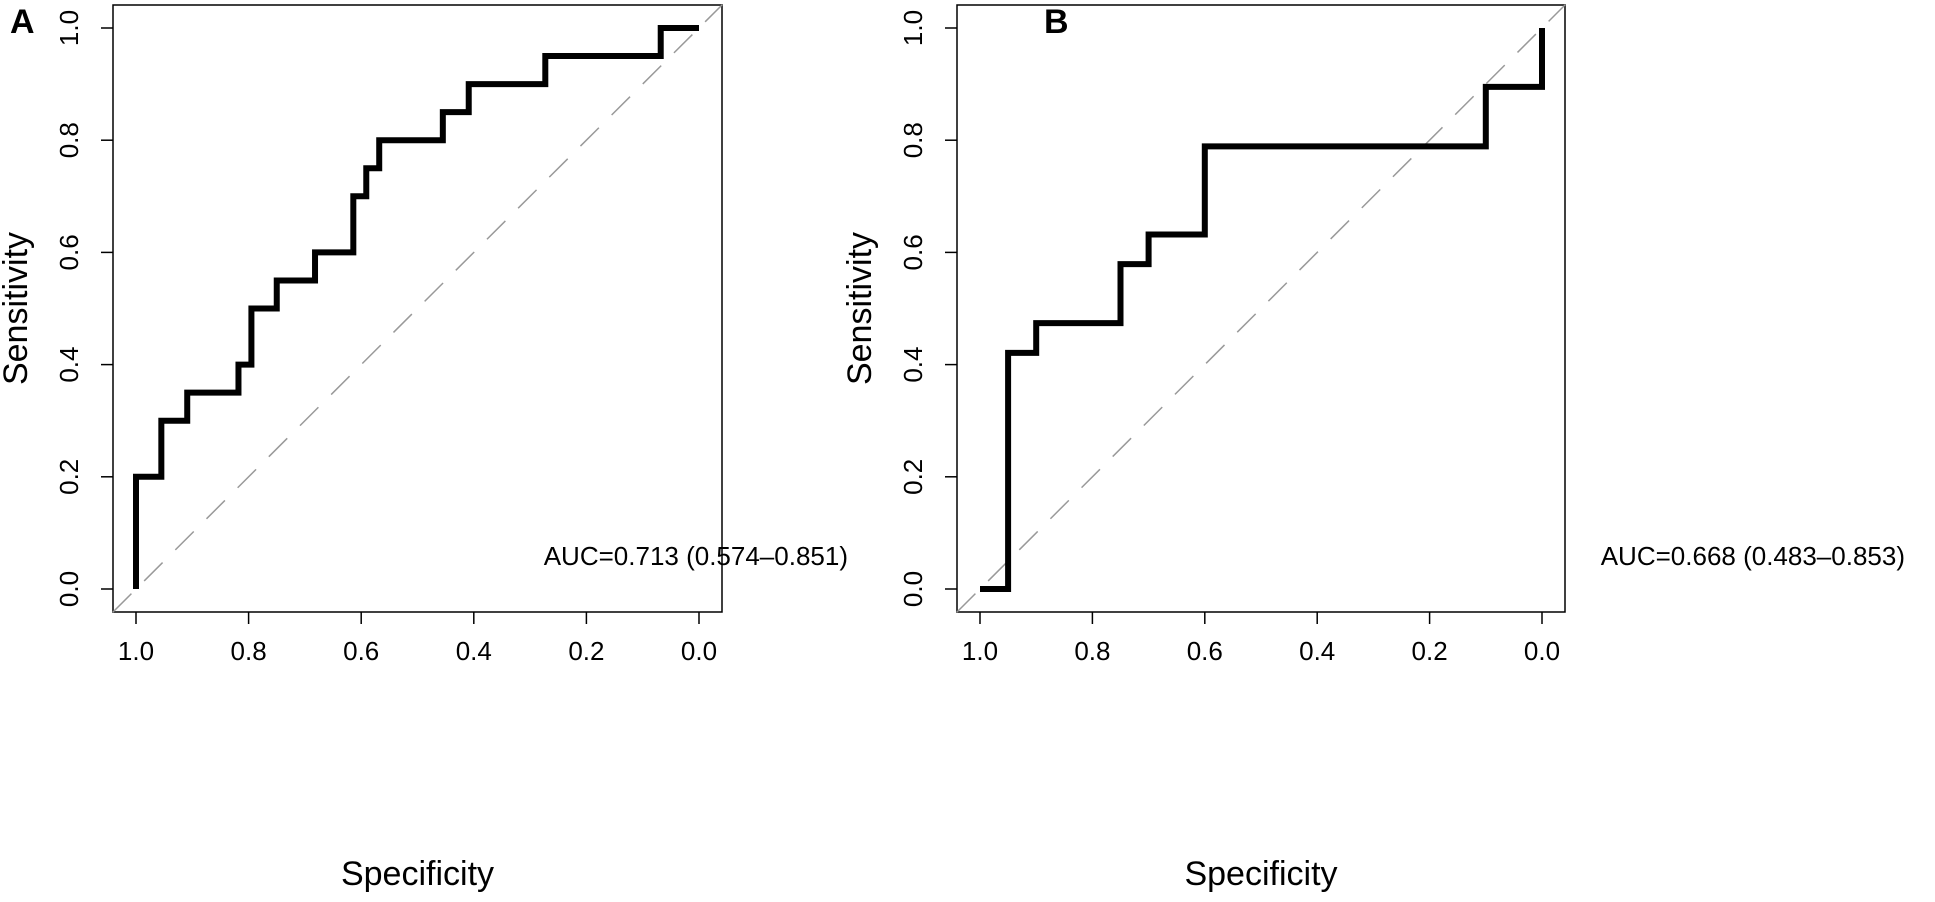  I want to click on auc-annotation: AUC=0.713 (0.574–0.851), so click(696, 556).